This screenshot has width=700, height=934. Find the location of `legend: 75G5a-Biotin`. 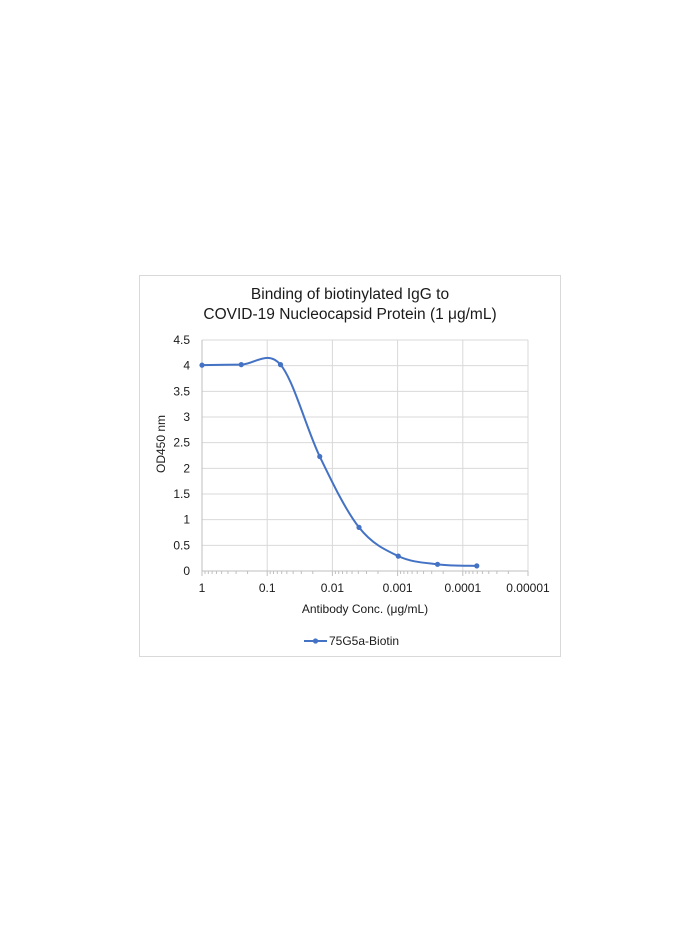

legend: 75G5a-Biotin is located at coordinates (351, 641).